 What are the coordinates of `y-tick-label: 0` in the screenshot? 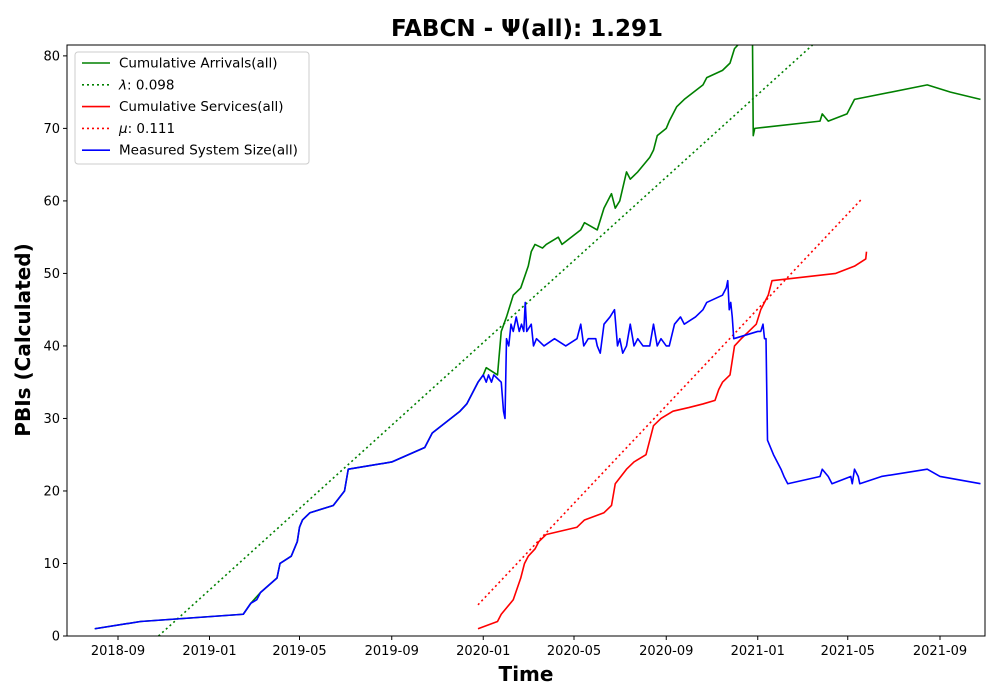 It's located at (56, 637).